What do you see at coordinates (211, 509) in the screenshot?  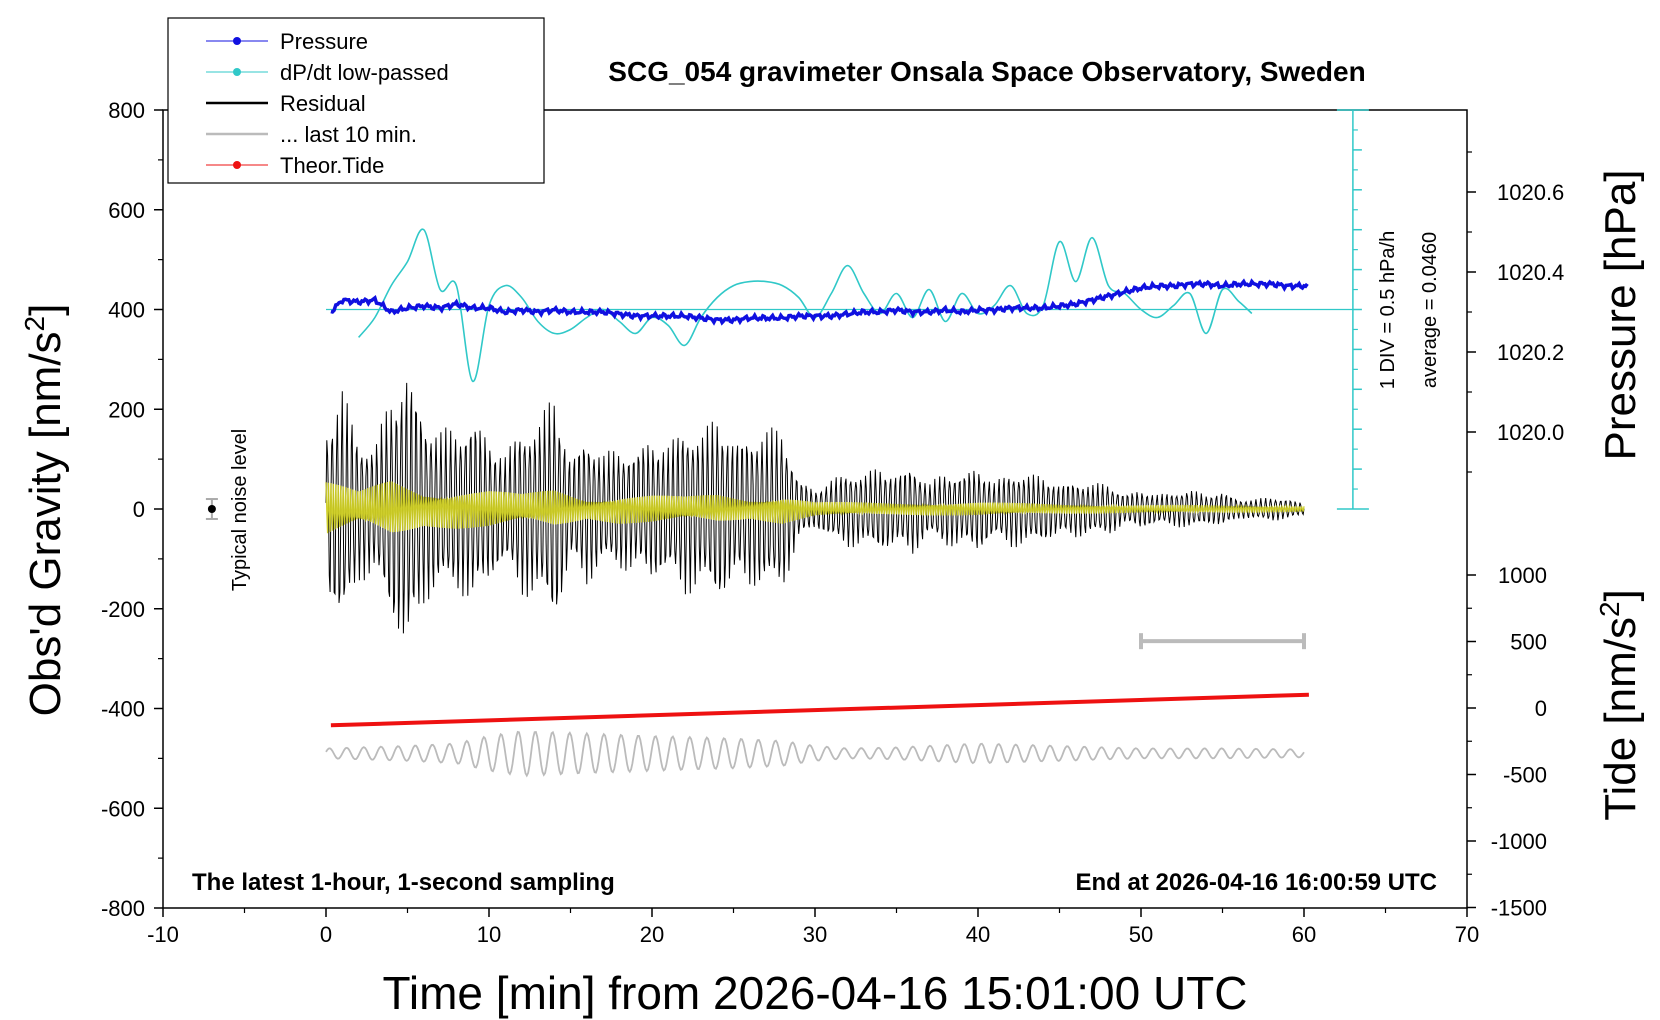 I see `noise-marker-dot` at bounding box center [211, 509].